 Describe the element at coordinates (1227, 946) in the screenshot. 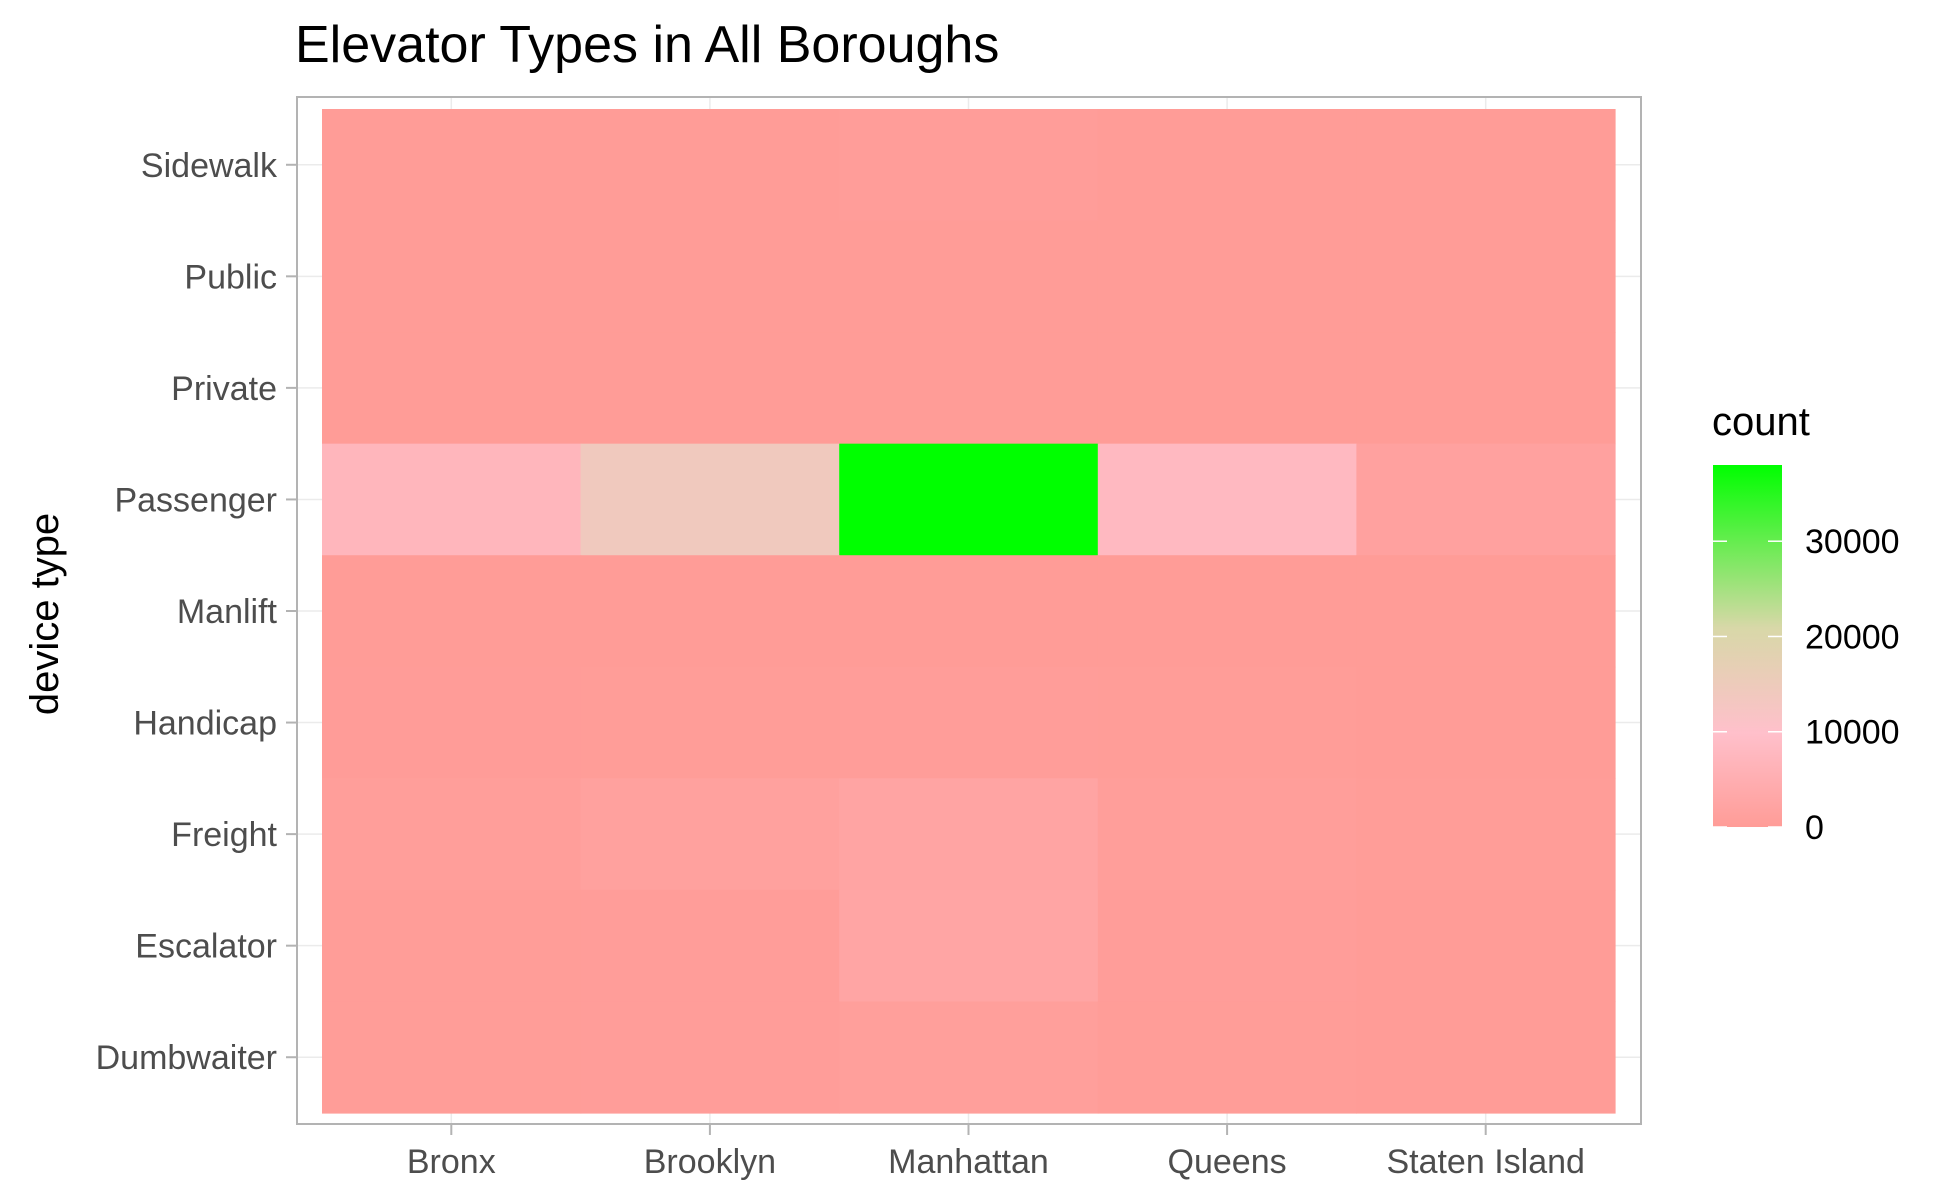

I see `heatmap-cell-escalator-queens` at that location.